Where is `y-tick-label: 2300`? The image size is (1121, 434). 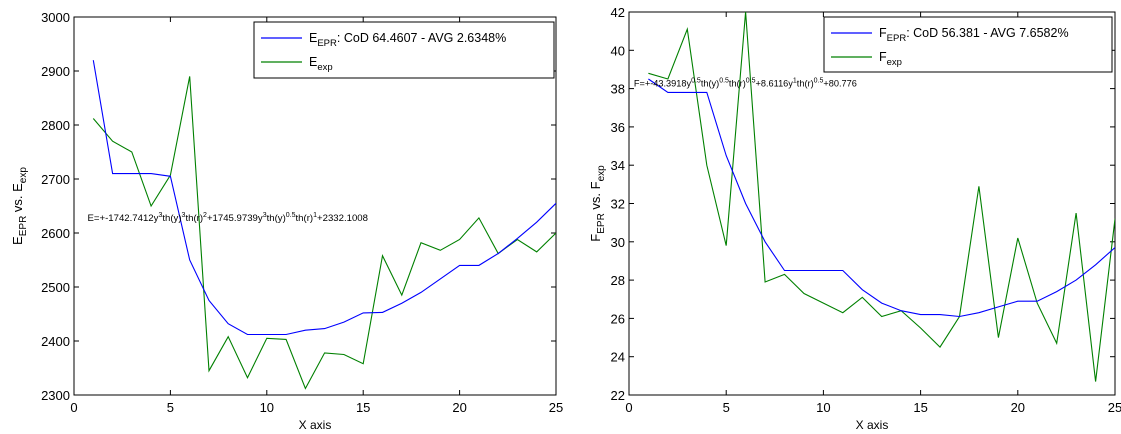
y-tick-label: 2300 is located at coordinates (55, 395).